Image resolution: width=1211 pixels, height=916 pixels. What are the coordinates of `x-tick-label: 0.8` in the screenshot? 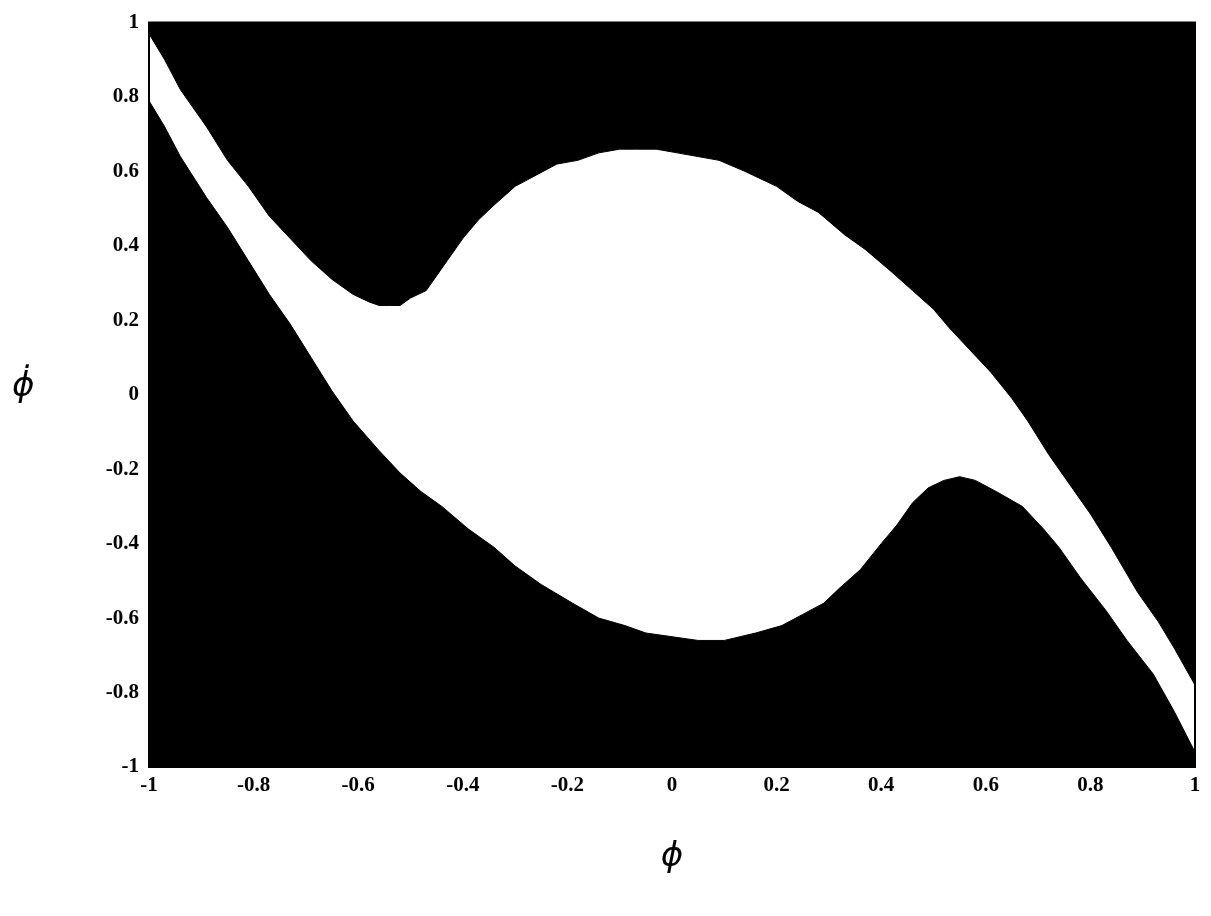 It's located at (1090, 784).